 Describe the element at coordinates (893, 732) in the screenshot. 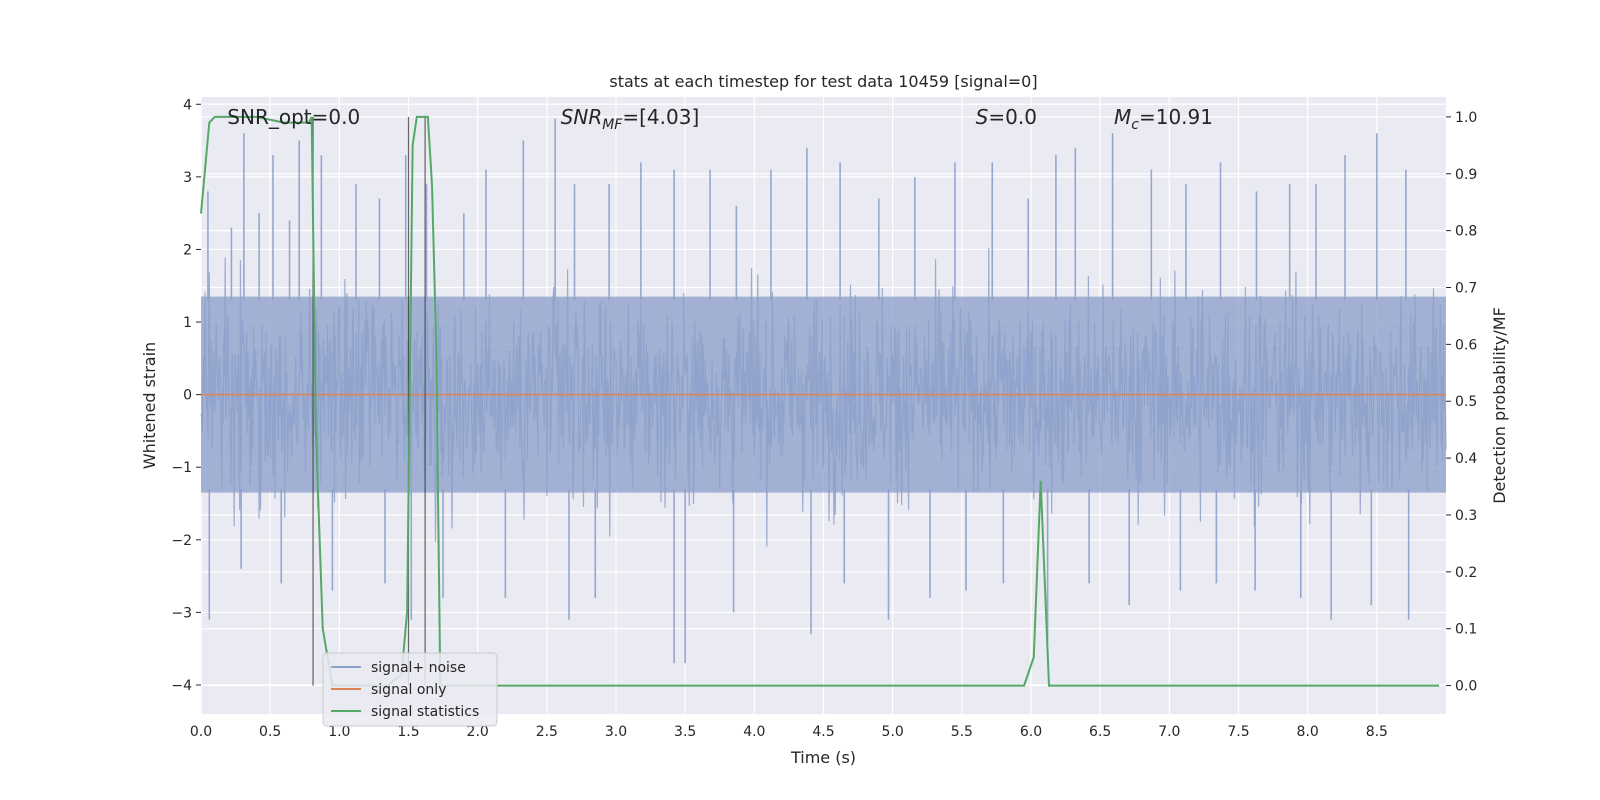

I see `x-tick-label: 5.0` at that location.